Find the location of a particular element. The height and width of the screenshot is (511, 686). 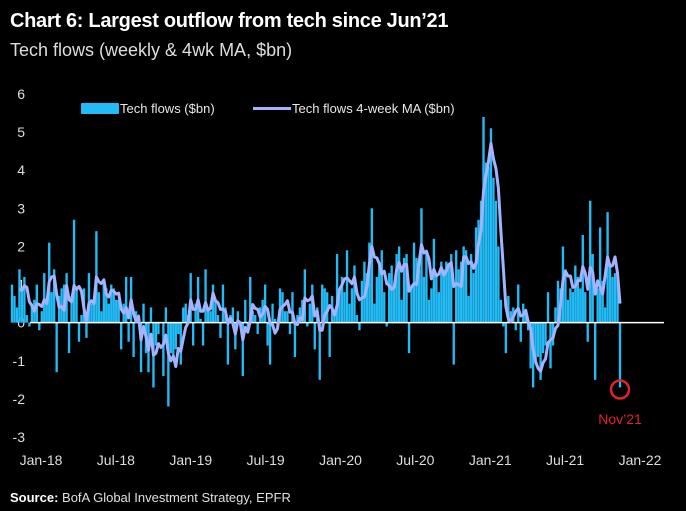

x-tick-label: Jan-19 is located at coordinates (190, 460).